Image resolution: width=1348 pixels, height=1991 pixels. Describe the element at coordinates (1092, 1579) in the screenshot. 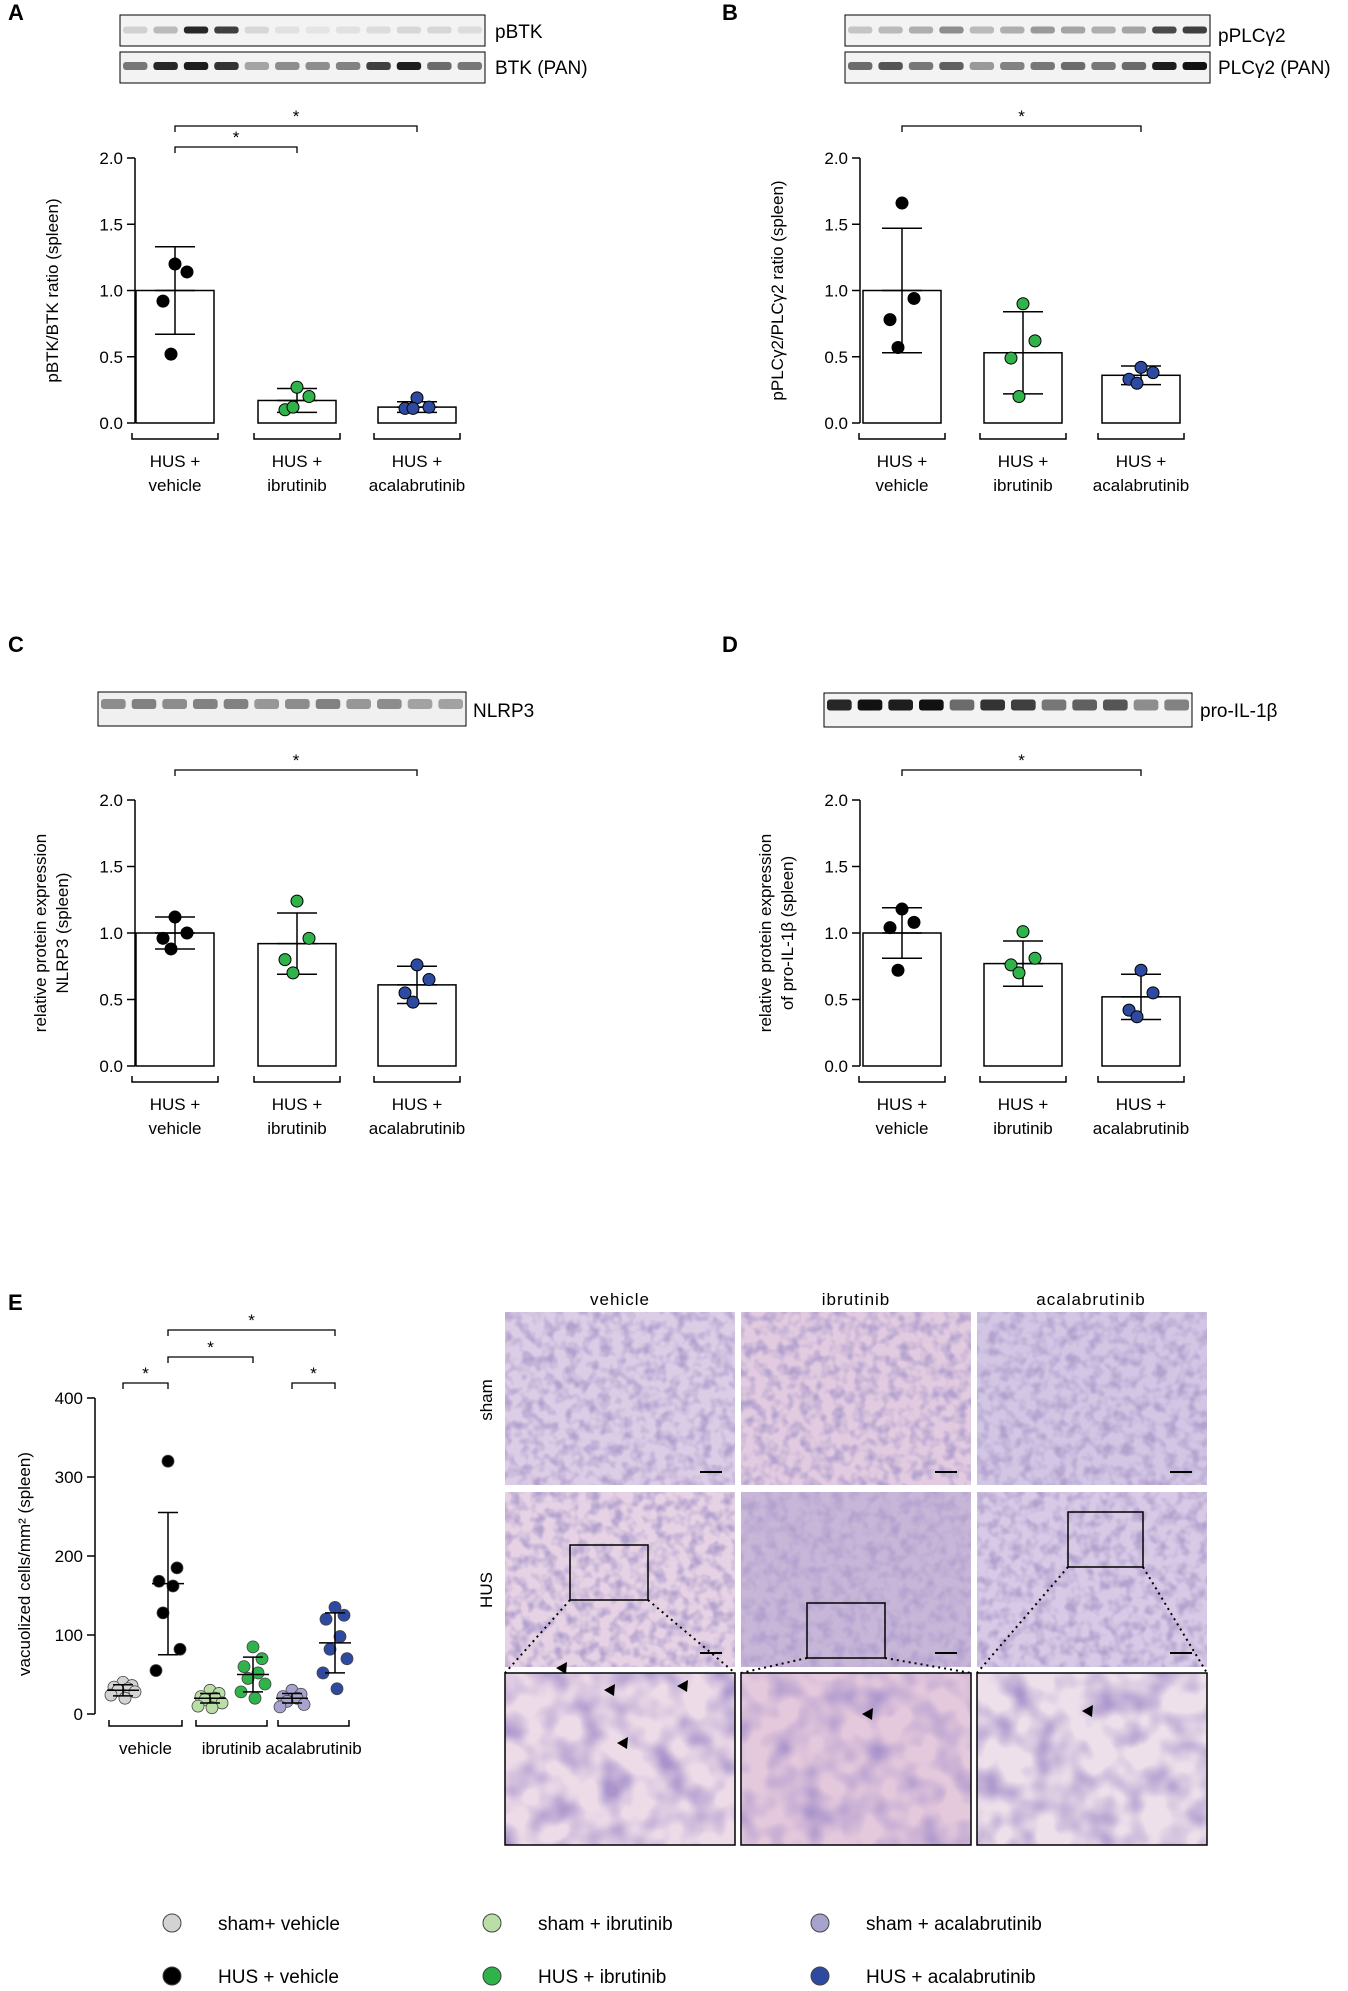

I see `micrograph-hus-acalabrutinib` at that location.